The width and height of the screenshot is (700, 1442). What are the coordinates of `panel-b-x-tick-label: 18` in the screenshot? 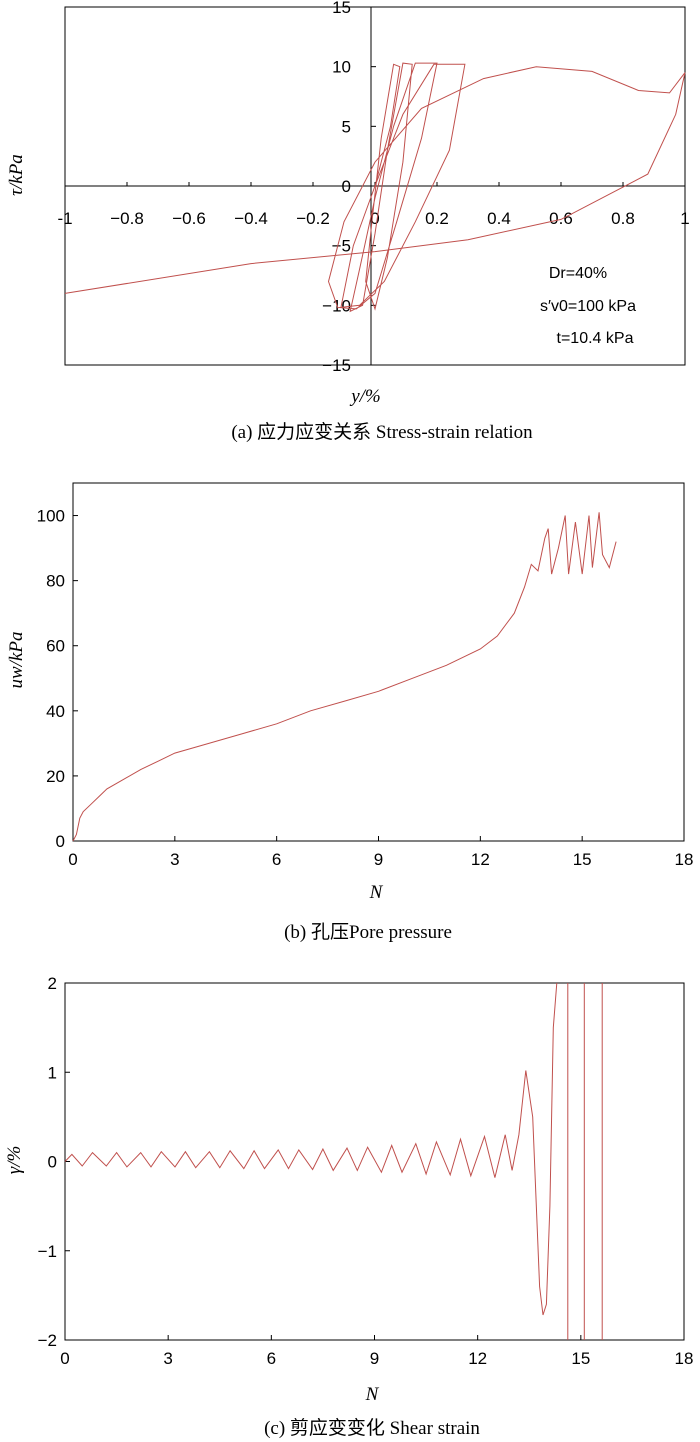 It's located at (684, 859).